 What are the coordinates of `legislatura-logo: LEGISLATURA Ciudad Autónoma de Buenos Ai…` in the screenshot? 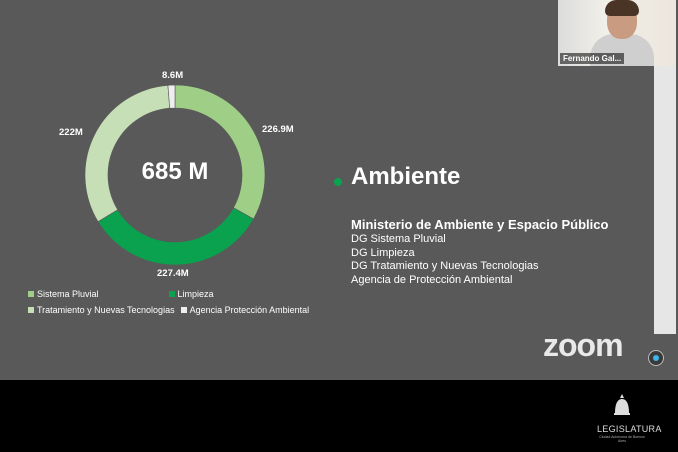 It's located at (629, 418).